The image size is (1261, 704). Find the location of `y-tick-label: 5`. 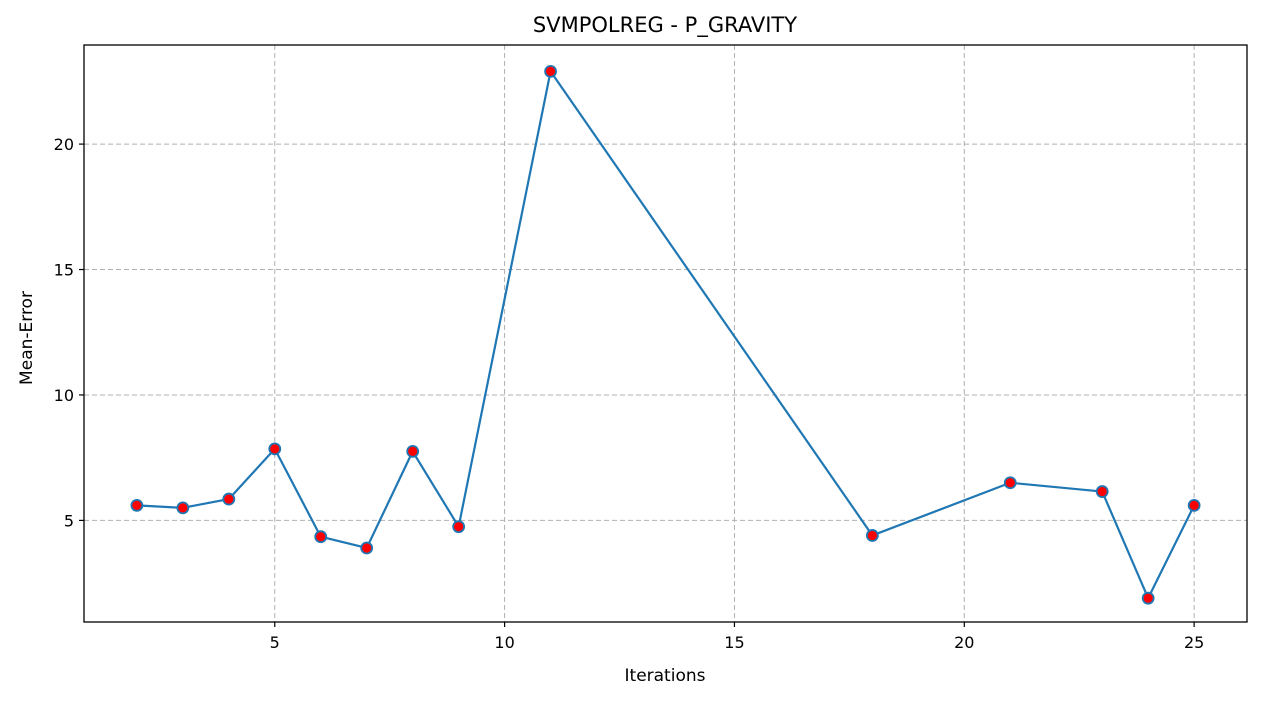

y-tick-label: 5 is located at coordinates (69, 520).